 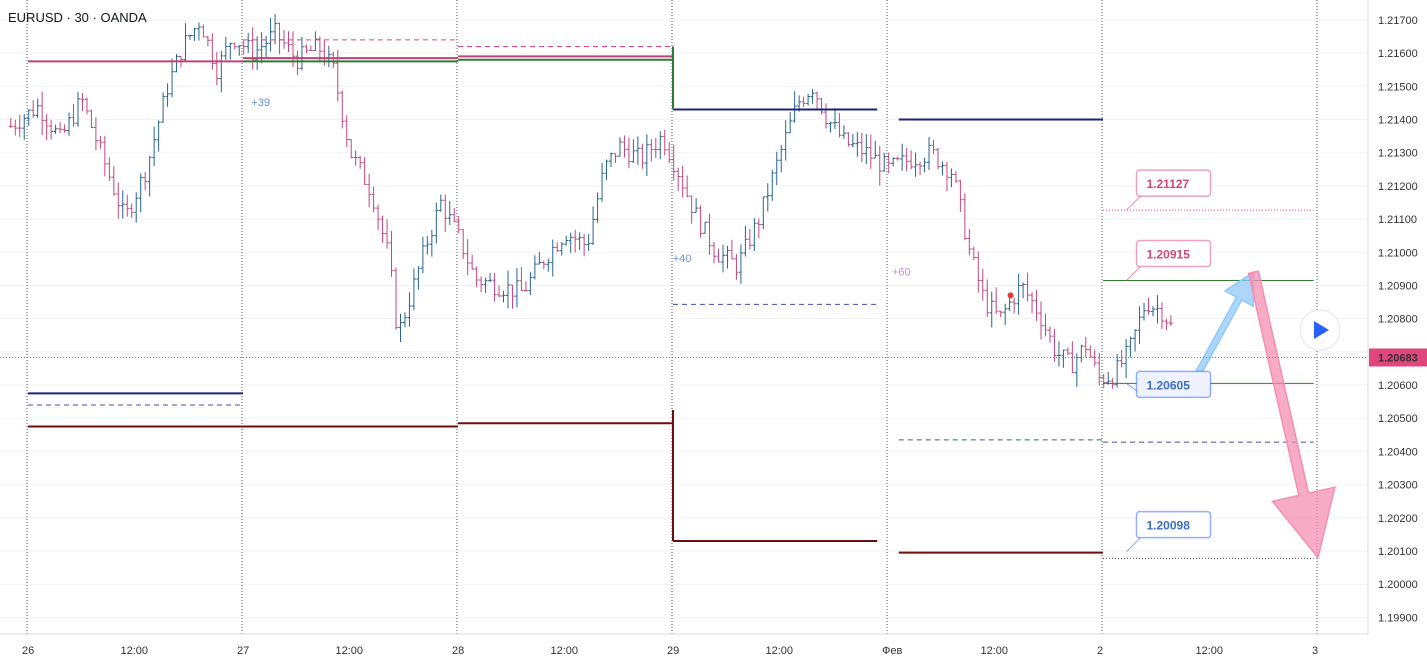 I want to click on y-tick-label: 1.20200, so click(x=1398, y=519).